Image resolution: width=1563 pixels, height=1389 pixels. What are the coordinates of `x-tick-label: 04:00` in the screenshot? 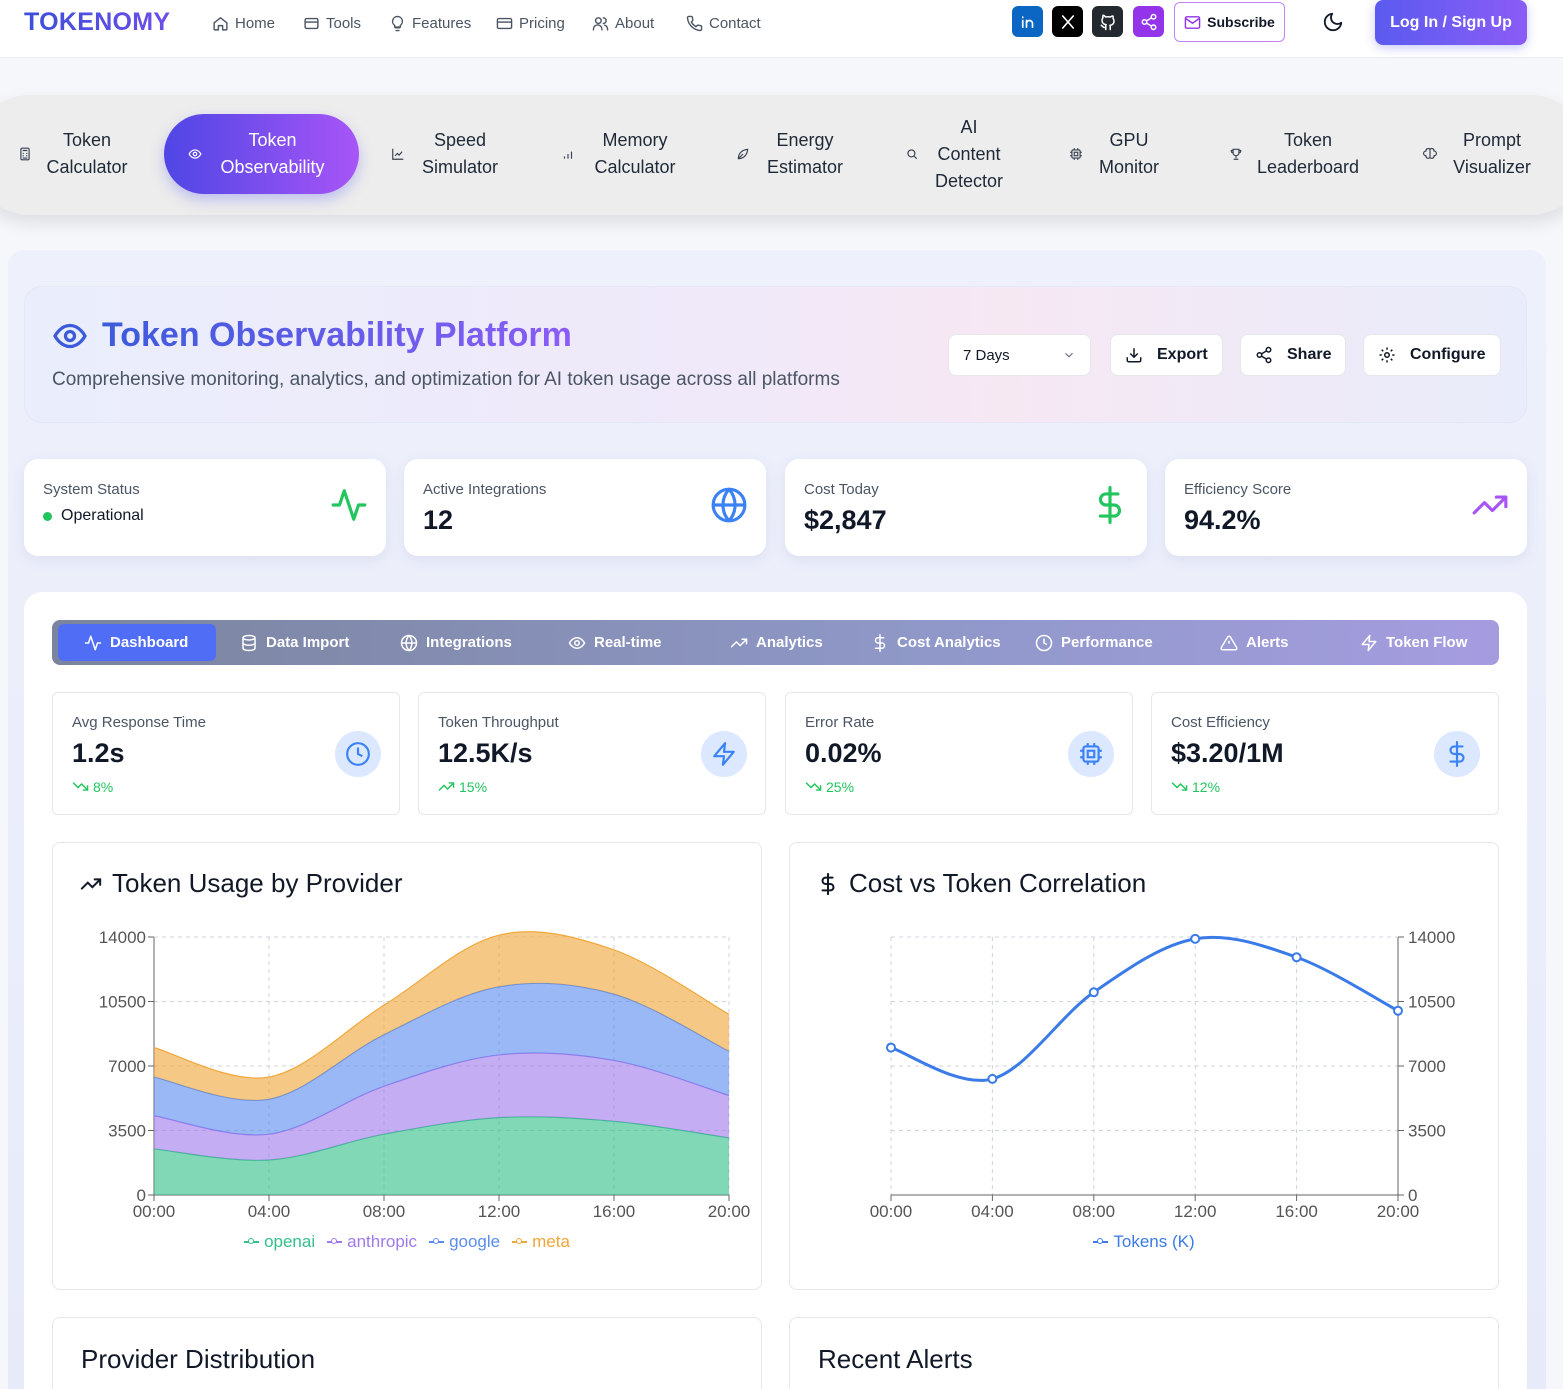 It's located at (269, 1211).